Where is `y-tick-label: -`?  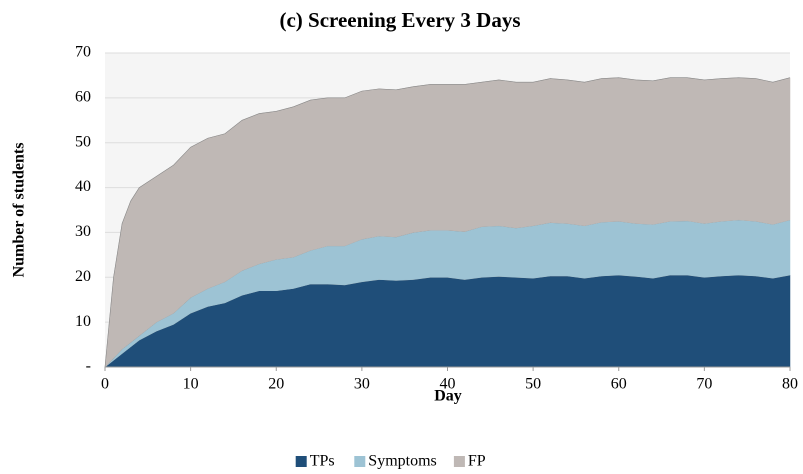
y-tick-label: - is located at coordinates (88, 366).